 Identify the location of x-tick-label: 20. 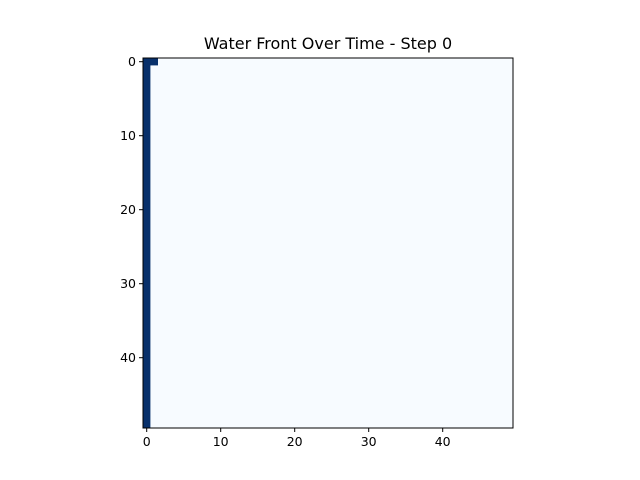
(295, 441).